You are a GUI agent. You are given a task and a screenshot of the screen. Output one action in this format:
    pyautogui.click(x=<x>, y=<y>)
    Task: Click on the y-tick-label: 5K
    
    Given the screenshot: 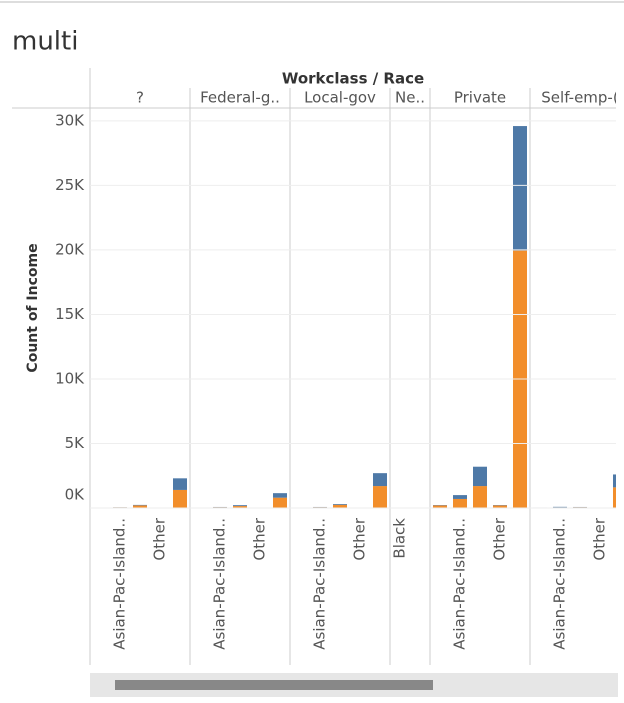 What is the action you would take?
    pyautogui.click(x=75, y=443)
    